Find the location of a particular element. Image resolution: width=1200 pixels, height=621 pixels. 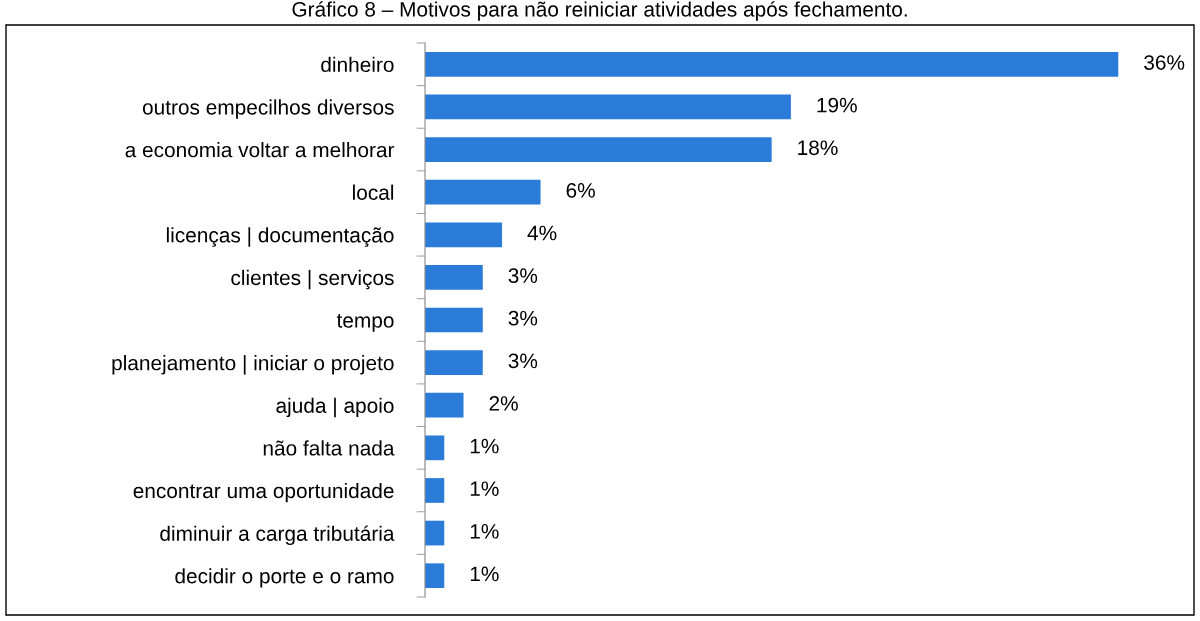

y-tick-label: não falta nada is located at coordinates (329, 448).